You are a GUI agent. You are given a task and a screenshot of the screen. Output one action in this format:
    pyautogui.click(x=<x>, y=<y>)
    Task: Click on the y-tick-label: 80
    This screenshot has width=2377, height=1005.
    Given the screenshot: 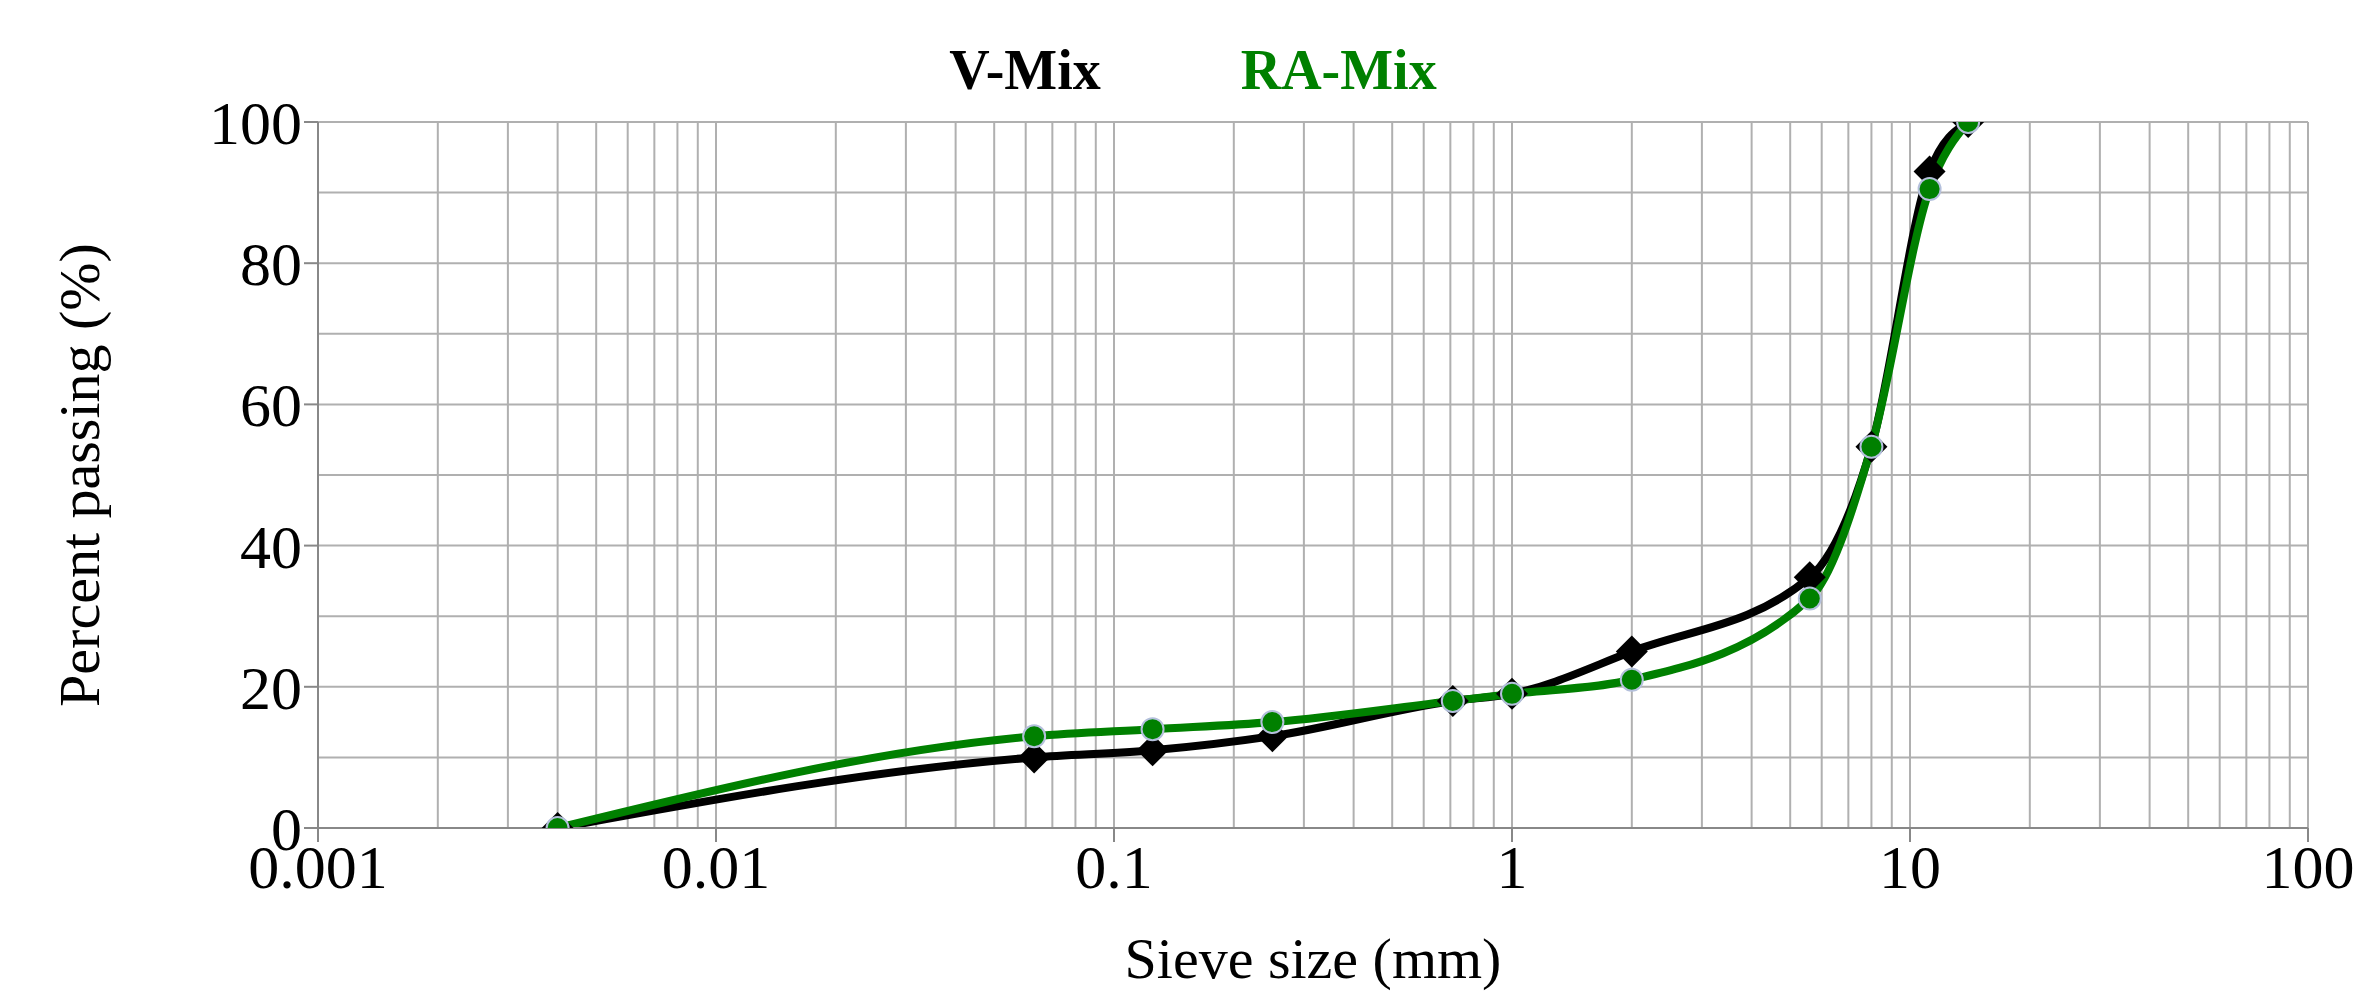 What is the action you would take?
    pyautogui.click(x=271, y=264)
    